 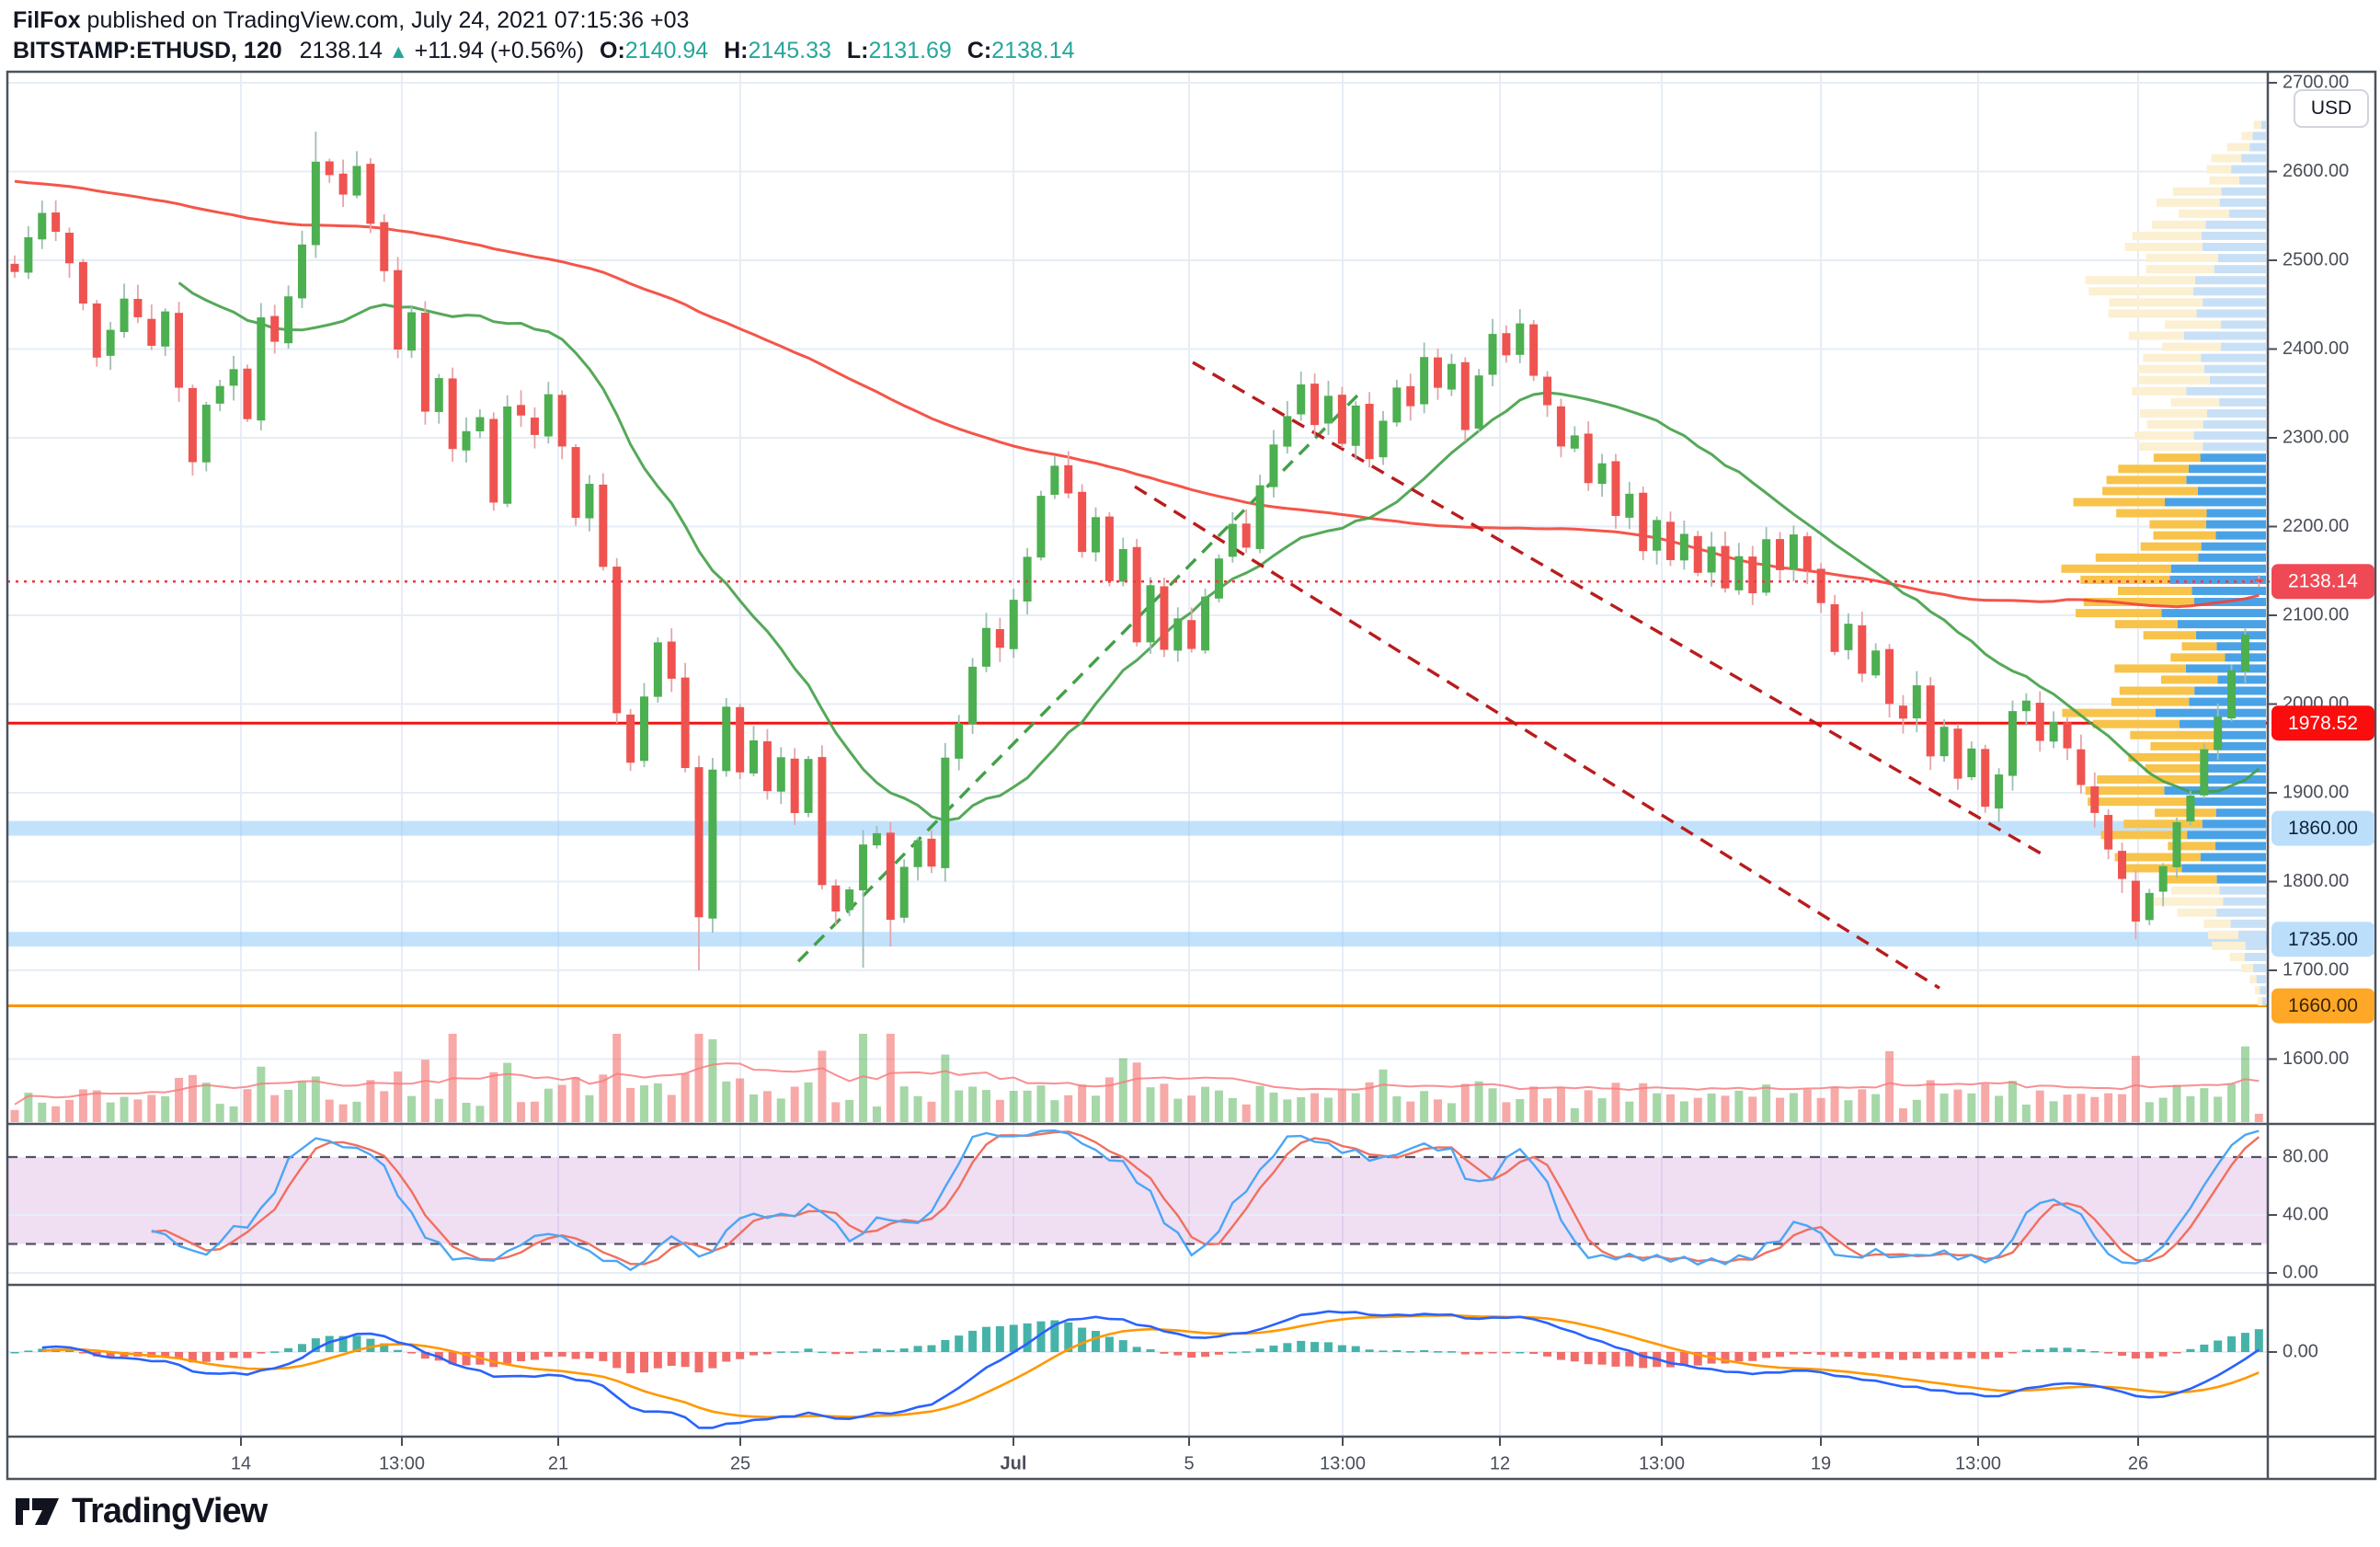 What do you see at coordinates (1033, 50) in the screenshot?
I see `close-value: 2138.14` at bounding box center [1033, 50].